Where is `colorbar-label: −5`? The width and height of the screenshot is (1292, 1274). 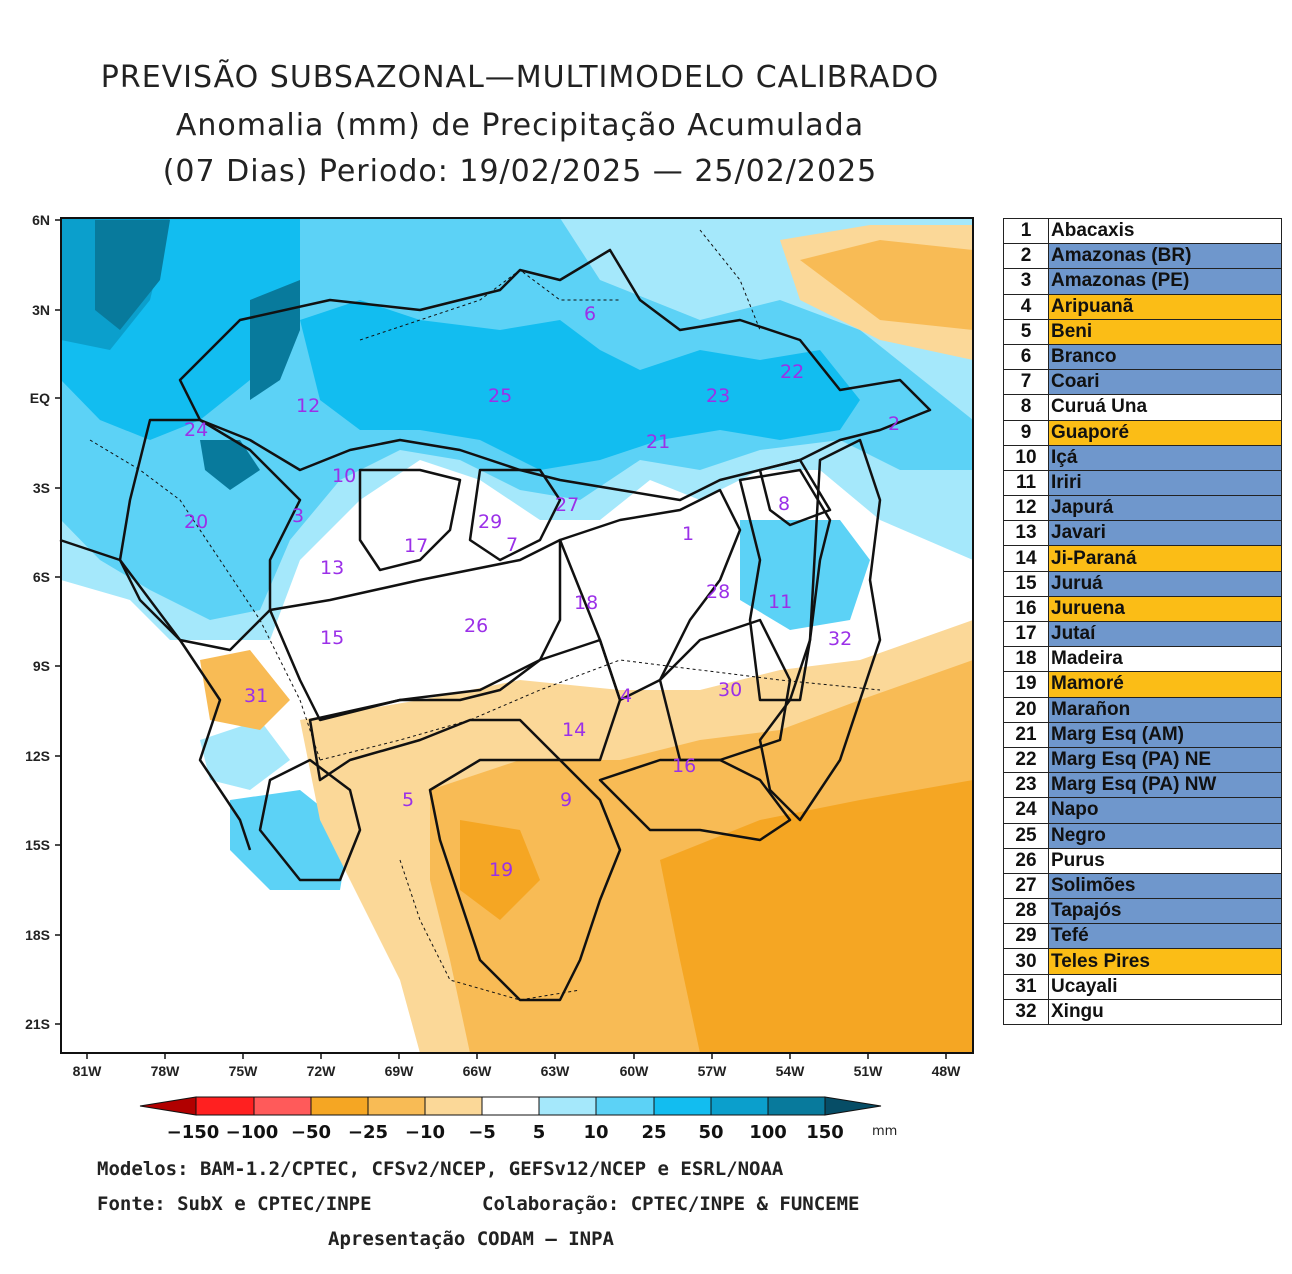
colorbar-label: −5 is located at coordinates (482, 1131).